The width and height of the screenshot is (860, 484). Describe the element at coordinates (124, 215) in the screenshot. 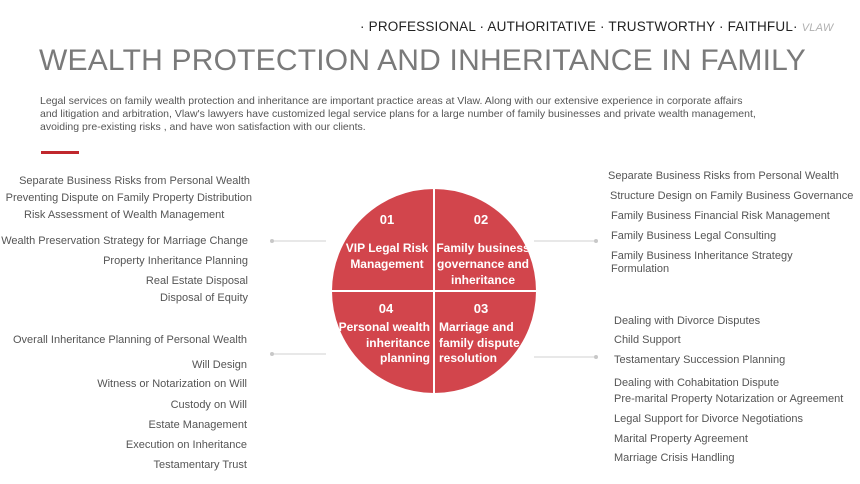

I see `list-item-top-left: Risk Assessment of Wealth Management` at that location.